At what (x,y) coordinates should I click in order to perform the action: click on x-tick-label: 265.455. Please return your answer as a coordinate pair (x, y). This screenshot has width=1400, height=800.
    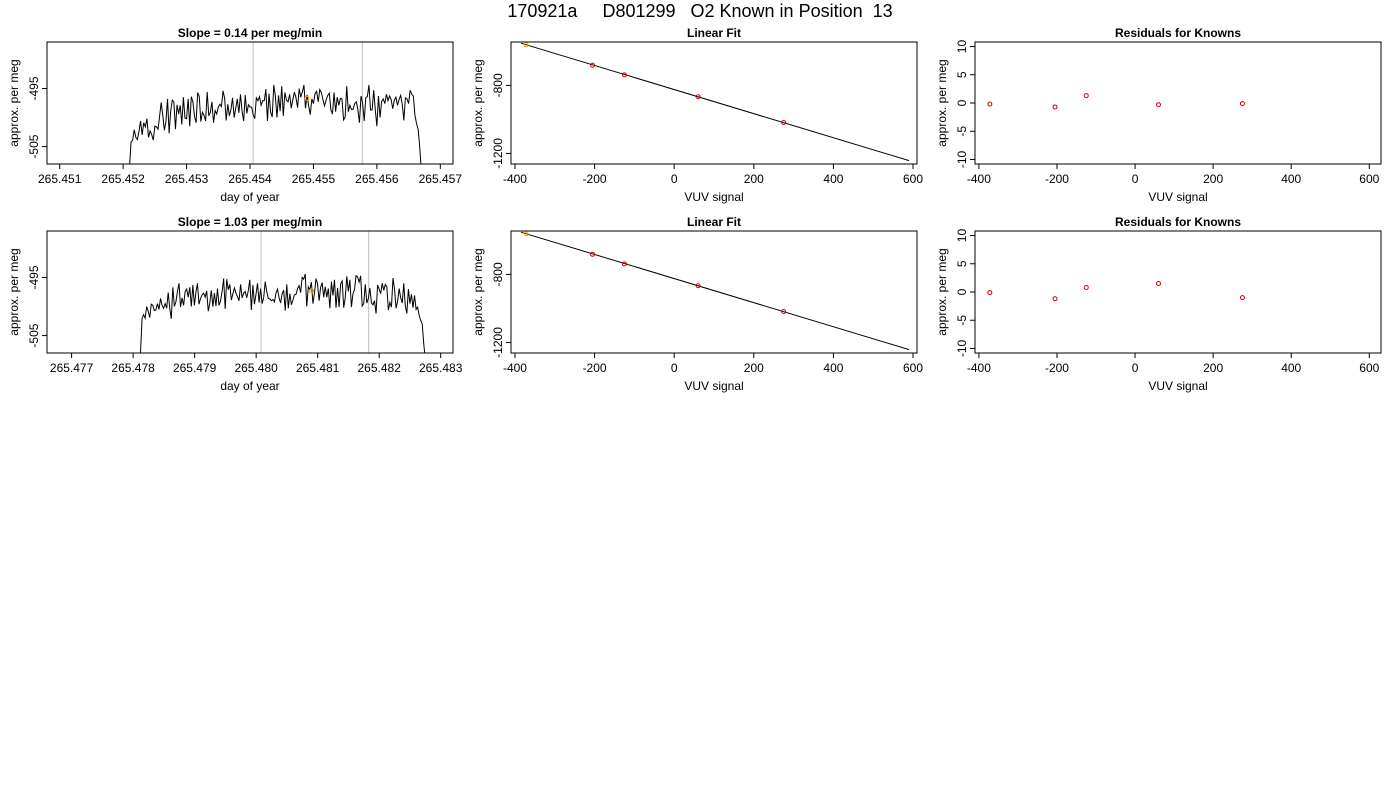
    Looking at the image, I should click on (314, 179).